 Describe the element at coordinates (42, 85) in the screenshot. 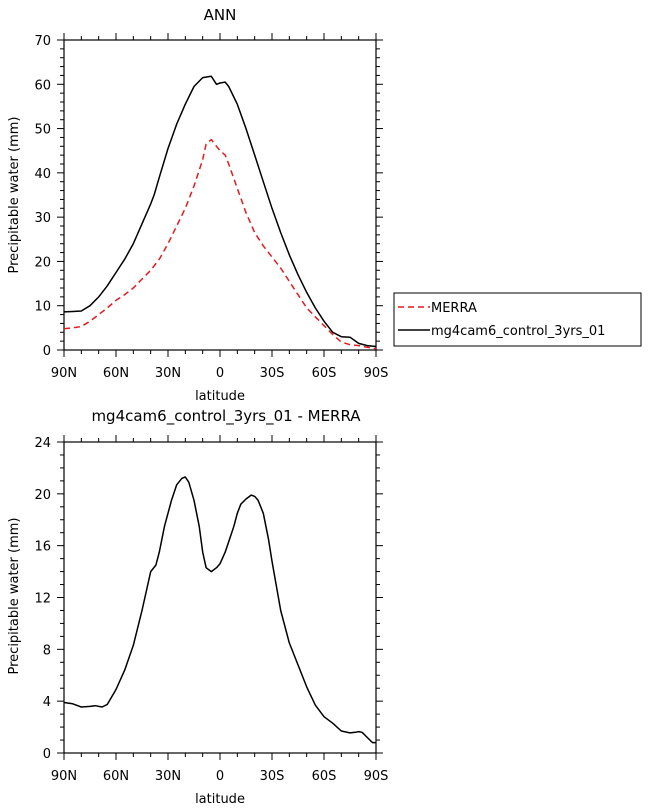

I see `y-tick-label: 60` at that location.